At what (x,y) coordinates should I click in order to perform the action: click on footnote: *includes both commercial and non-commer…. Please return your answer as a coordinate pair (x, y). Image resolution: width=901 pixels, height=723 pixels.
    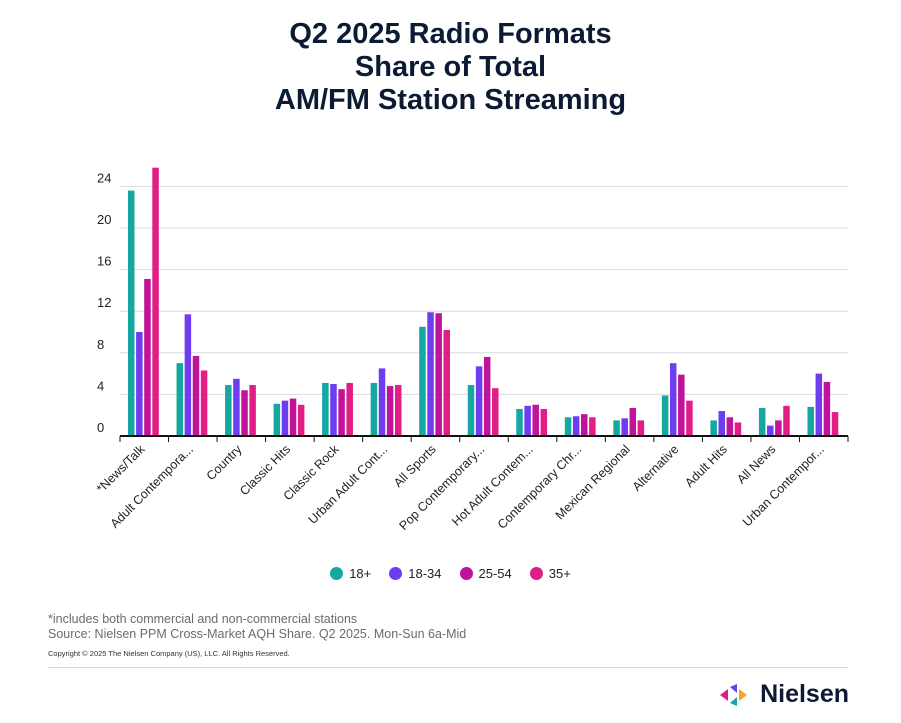
    Looking at the image, I should click on (257, 627).